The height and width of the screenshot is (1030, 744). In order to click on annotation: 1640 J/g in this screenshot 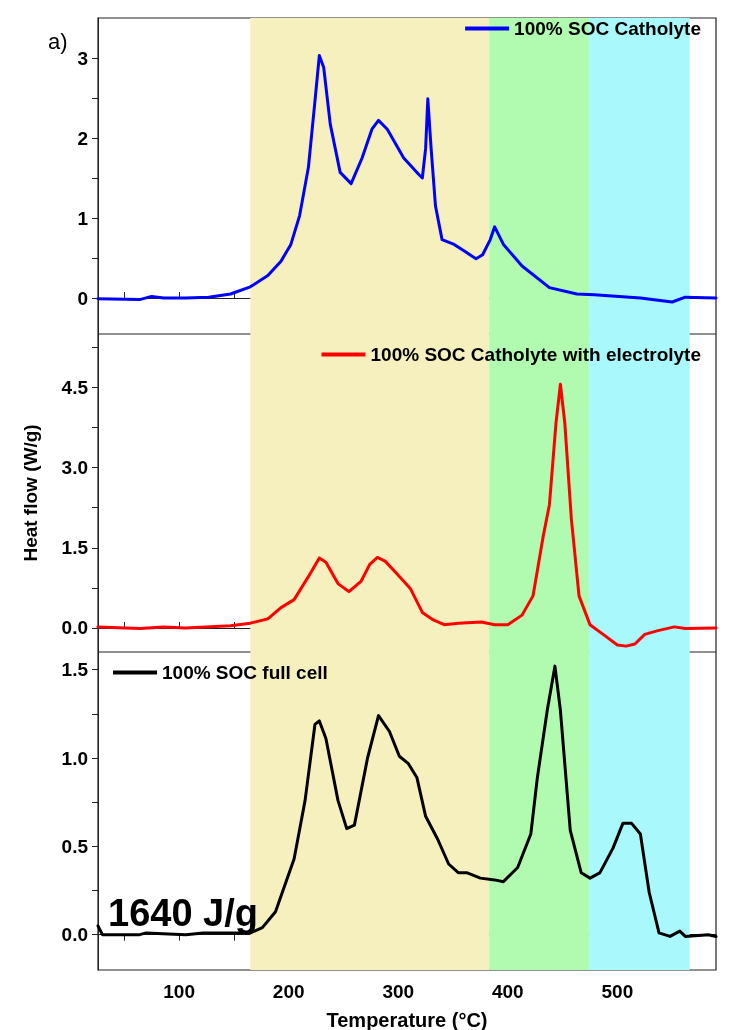, I will do `click(183, 913)`.